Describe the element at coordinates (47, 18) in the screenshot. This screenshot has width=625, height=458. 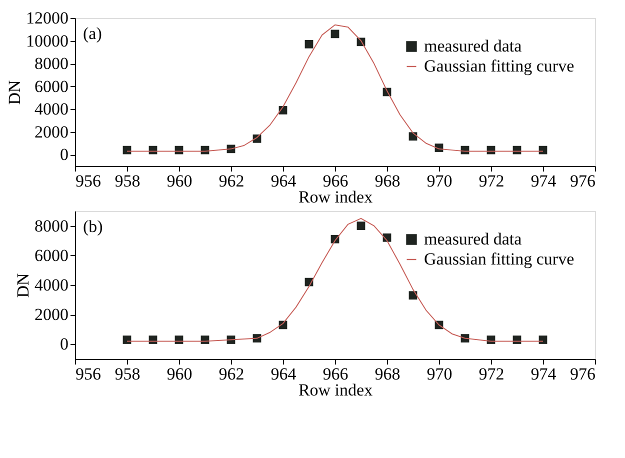
I see `y-tick-label: 12000` at that location.